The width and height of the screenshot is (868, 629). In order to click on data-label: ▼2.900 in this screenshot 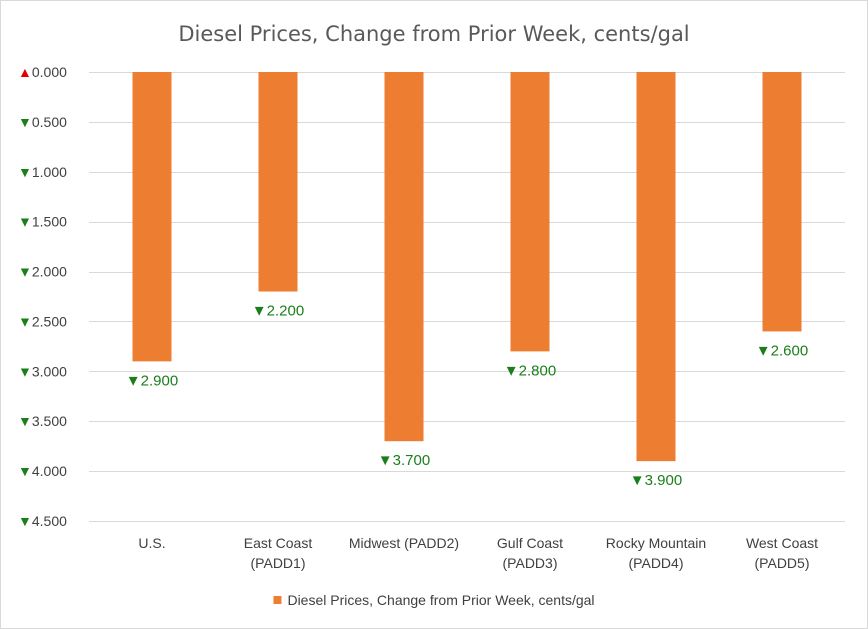, I will do `click(152, 380)`.